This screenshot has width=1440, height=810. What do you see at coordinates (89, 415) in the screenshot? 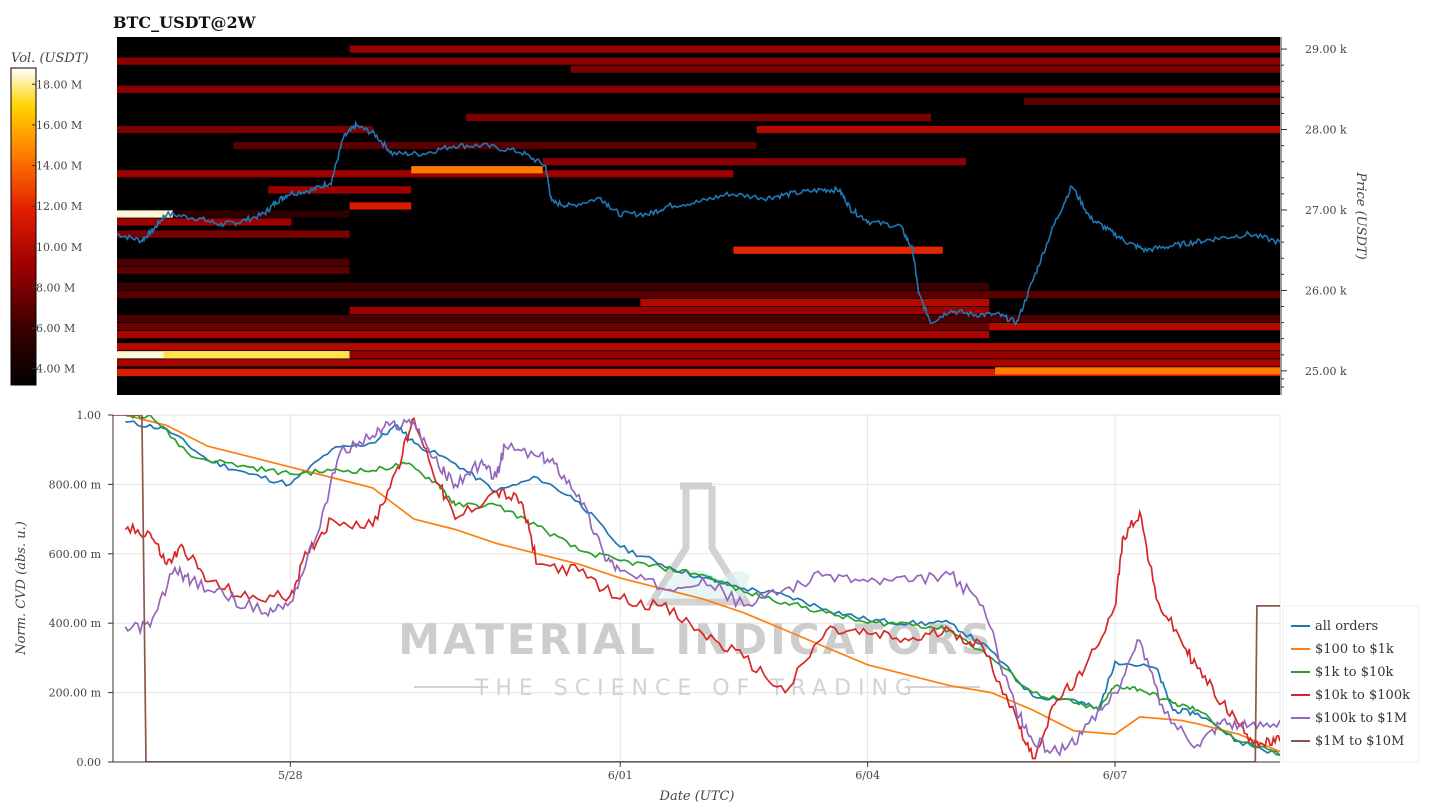
I see `cvd-y-tick-label: 1.00` at bounding box center [89, 415].